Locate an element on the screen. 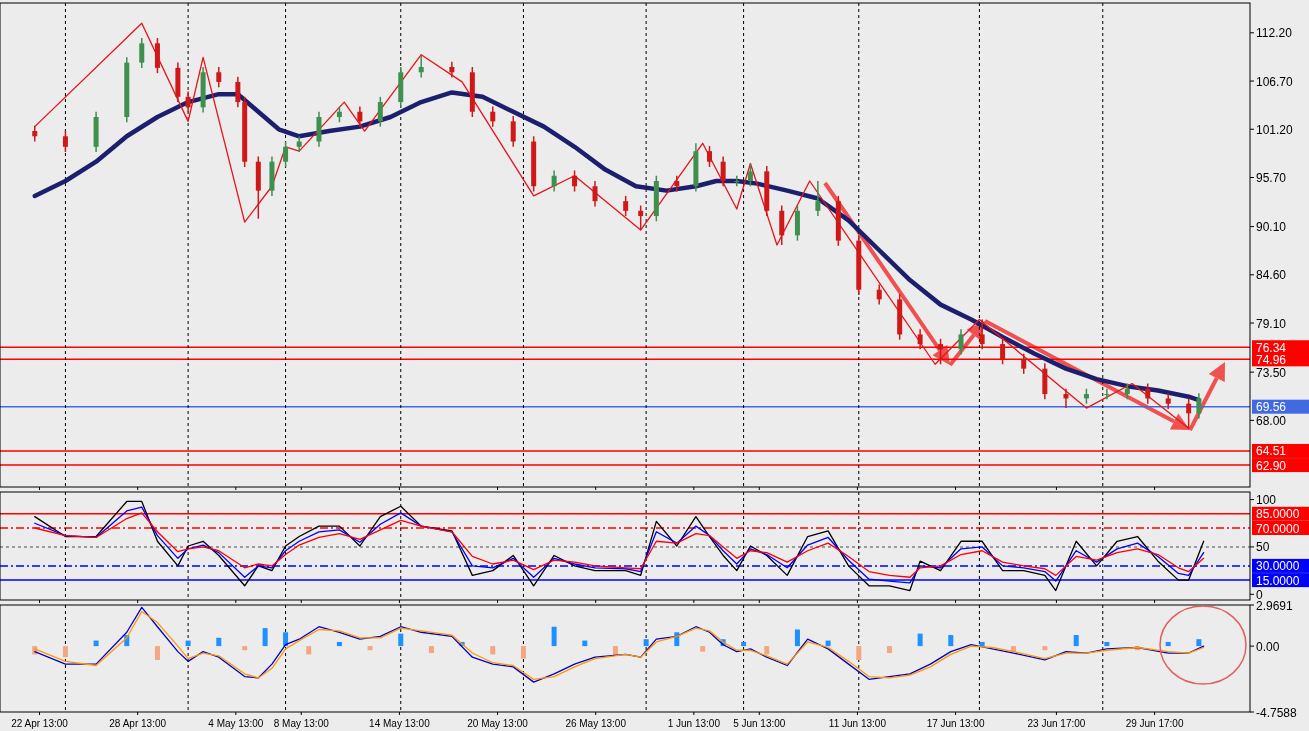  x-tick-label: 14 May 13:00 is located at coordinates (400, 723).